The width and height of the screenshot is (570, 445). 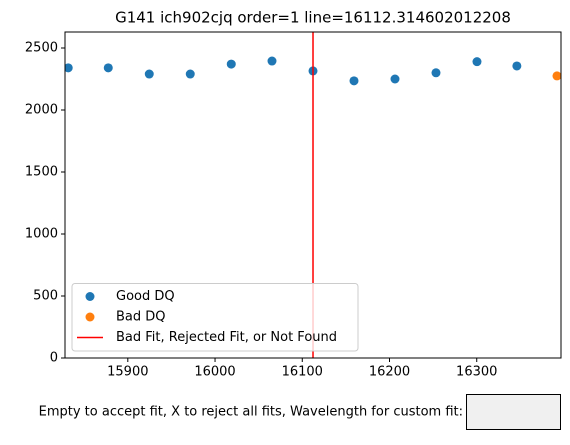 What do you see at coordinates (141, 317) in the screenshot?
I see `legend-label: Bad DQ` at bounding box center [141, 317].